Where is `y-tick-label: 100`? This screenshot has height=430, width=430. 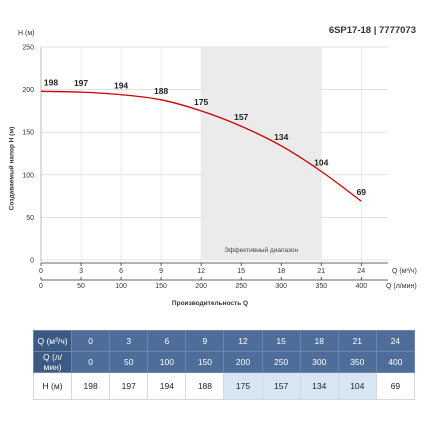 y-tick-label: 100 is located at coordinates (28, 175).